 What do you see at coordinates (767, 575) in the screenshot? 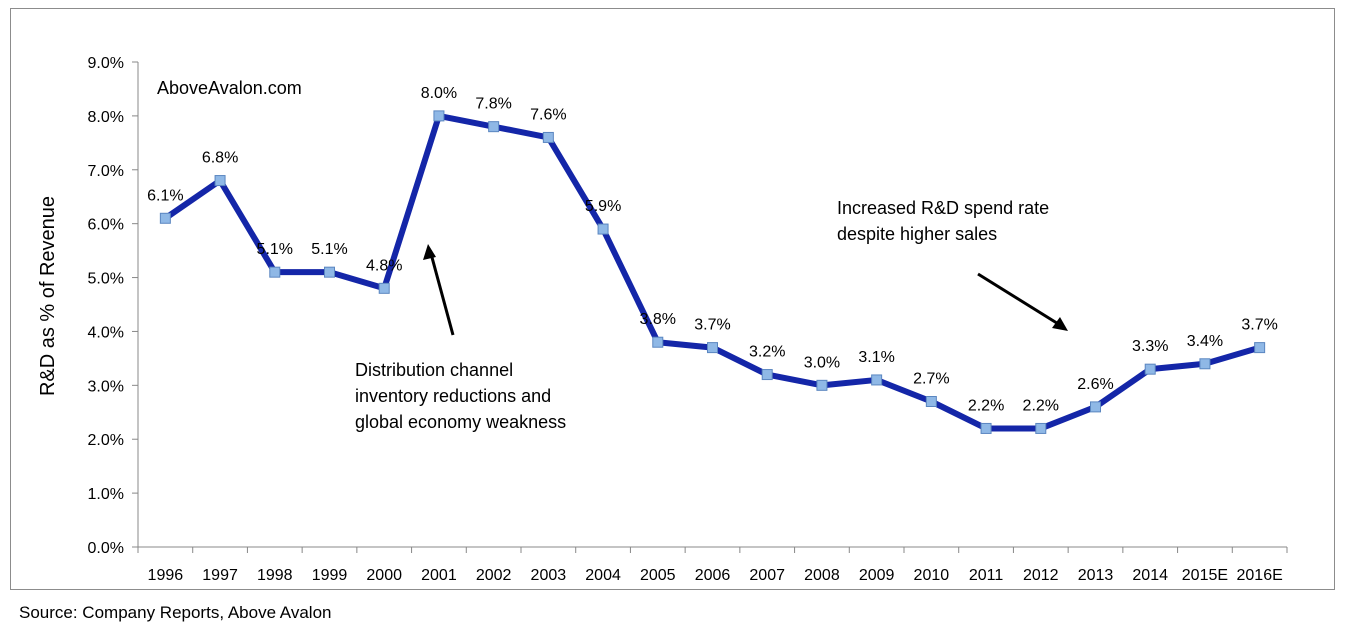
I see `x-tick-label: 2007` at bounding box center [767, 575].